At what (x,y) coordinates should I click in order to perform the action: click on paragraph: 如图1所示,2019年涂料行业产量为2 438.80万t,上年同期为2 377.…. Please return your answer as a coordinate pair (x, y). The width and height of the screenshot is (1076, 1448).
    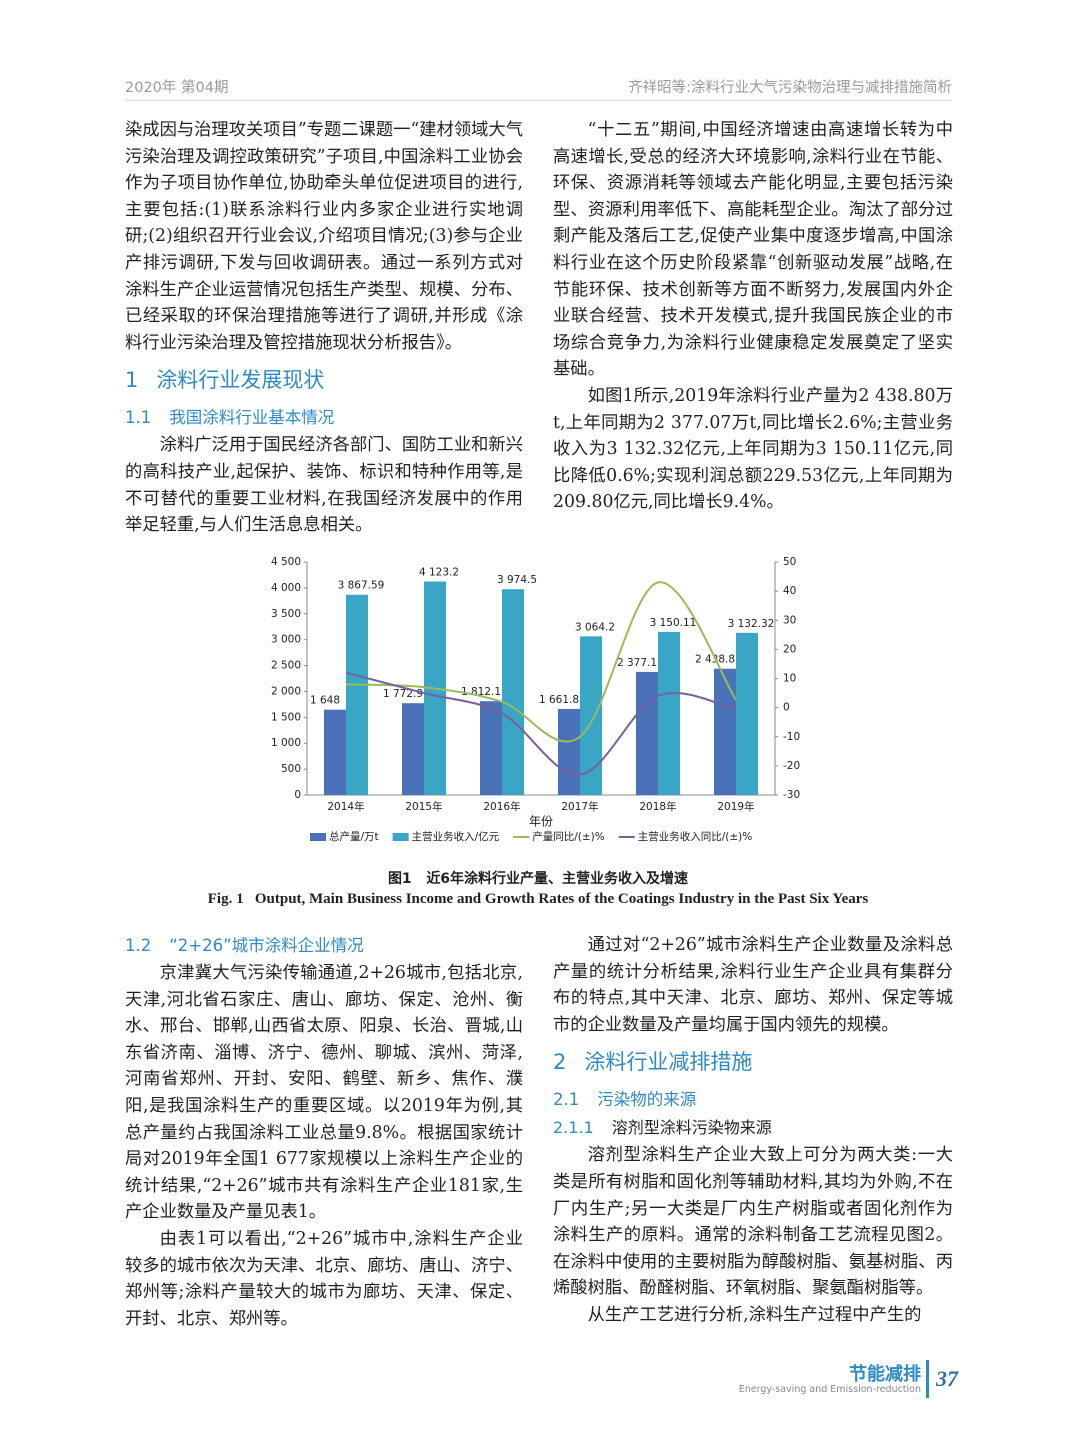
    Looking at the image, I should click on (753, 449).